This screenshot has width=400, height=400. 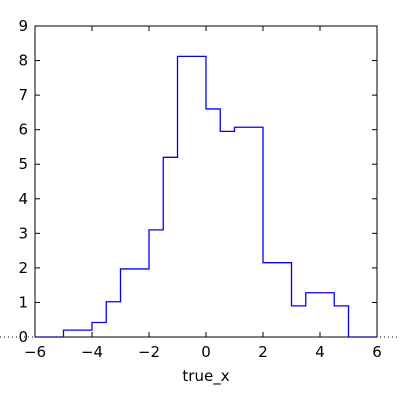 I want to click on y-tick-label: 0, so click(x=23, y=337).